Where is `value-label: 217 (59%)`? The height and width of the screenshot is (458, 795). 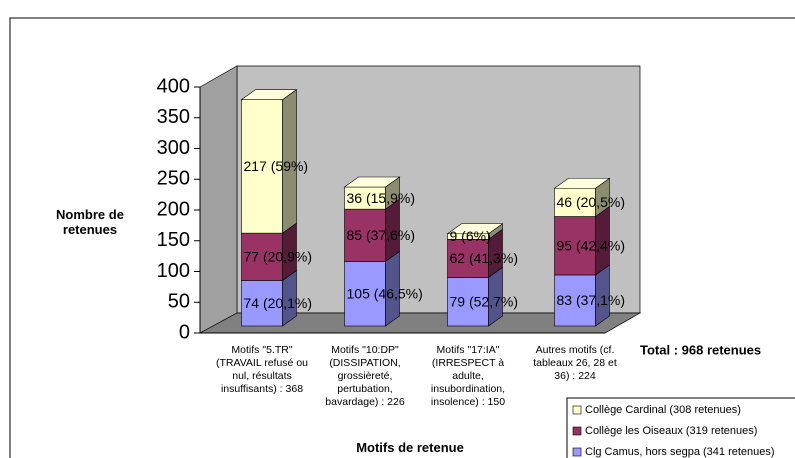
value-label: 217 (59%) is located at coordinates (276, 166).